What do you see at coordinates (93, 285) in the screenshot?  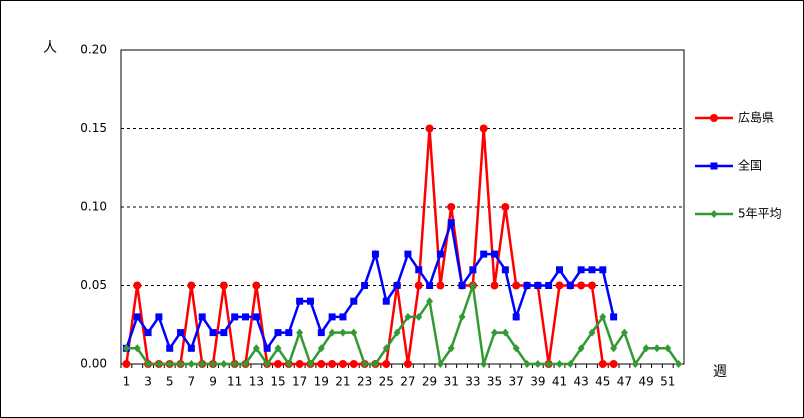 I see `y-tick-label: 0.05` at bounding box center [93, 285].